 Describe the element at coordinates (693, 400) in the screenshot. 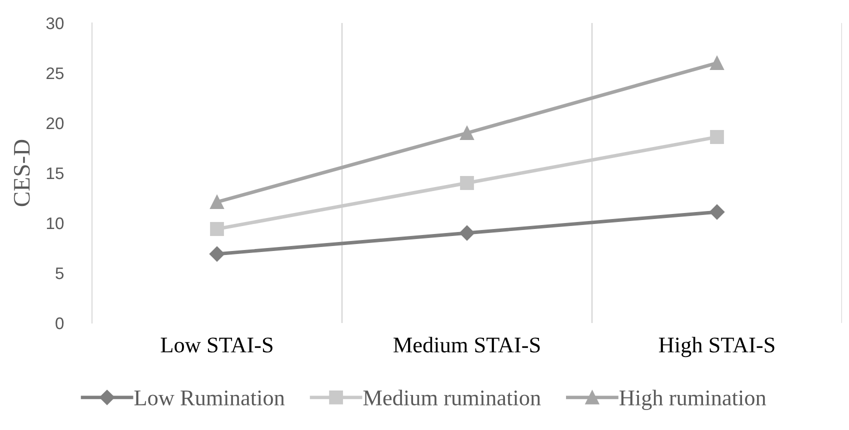

I see `legend-label: High rumination` at that location.